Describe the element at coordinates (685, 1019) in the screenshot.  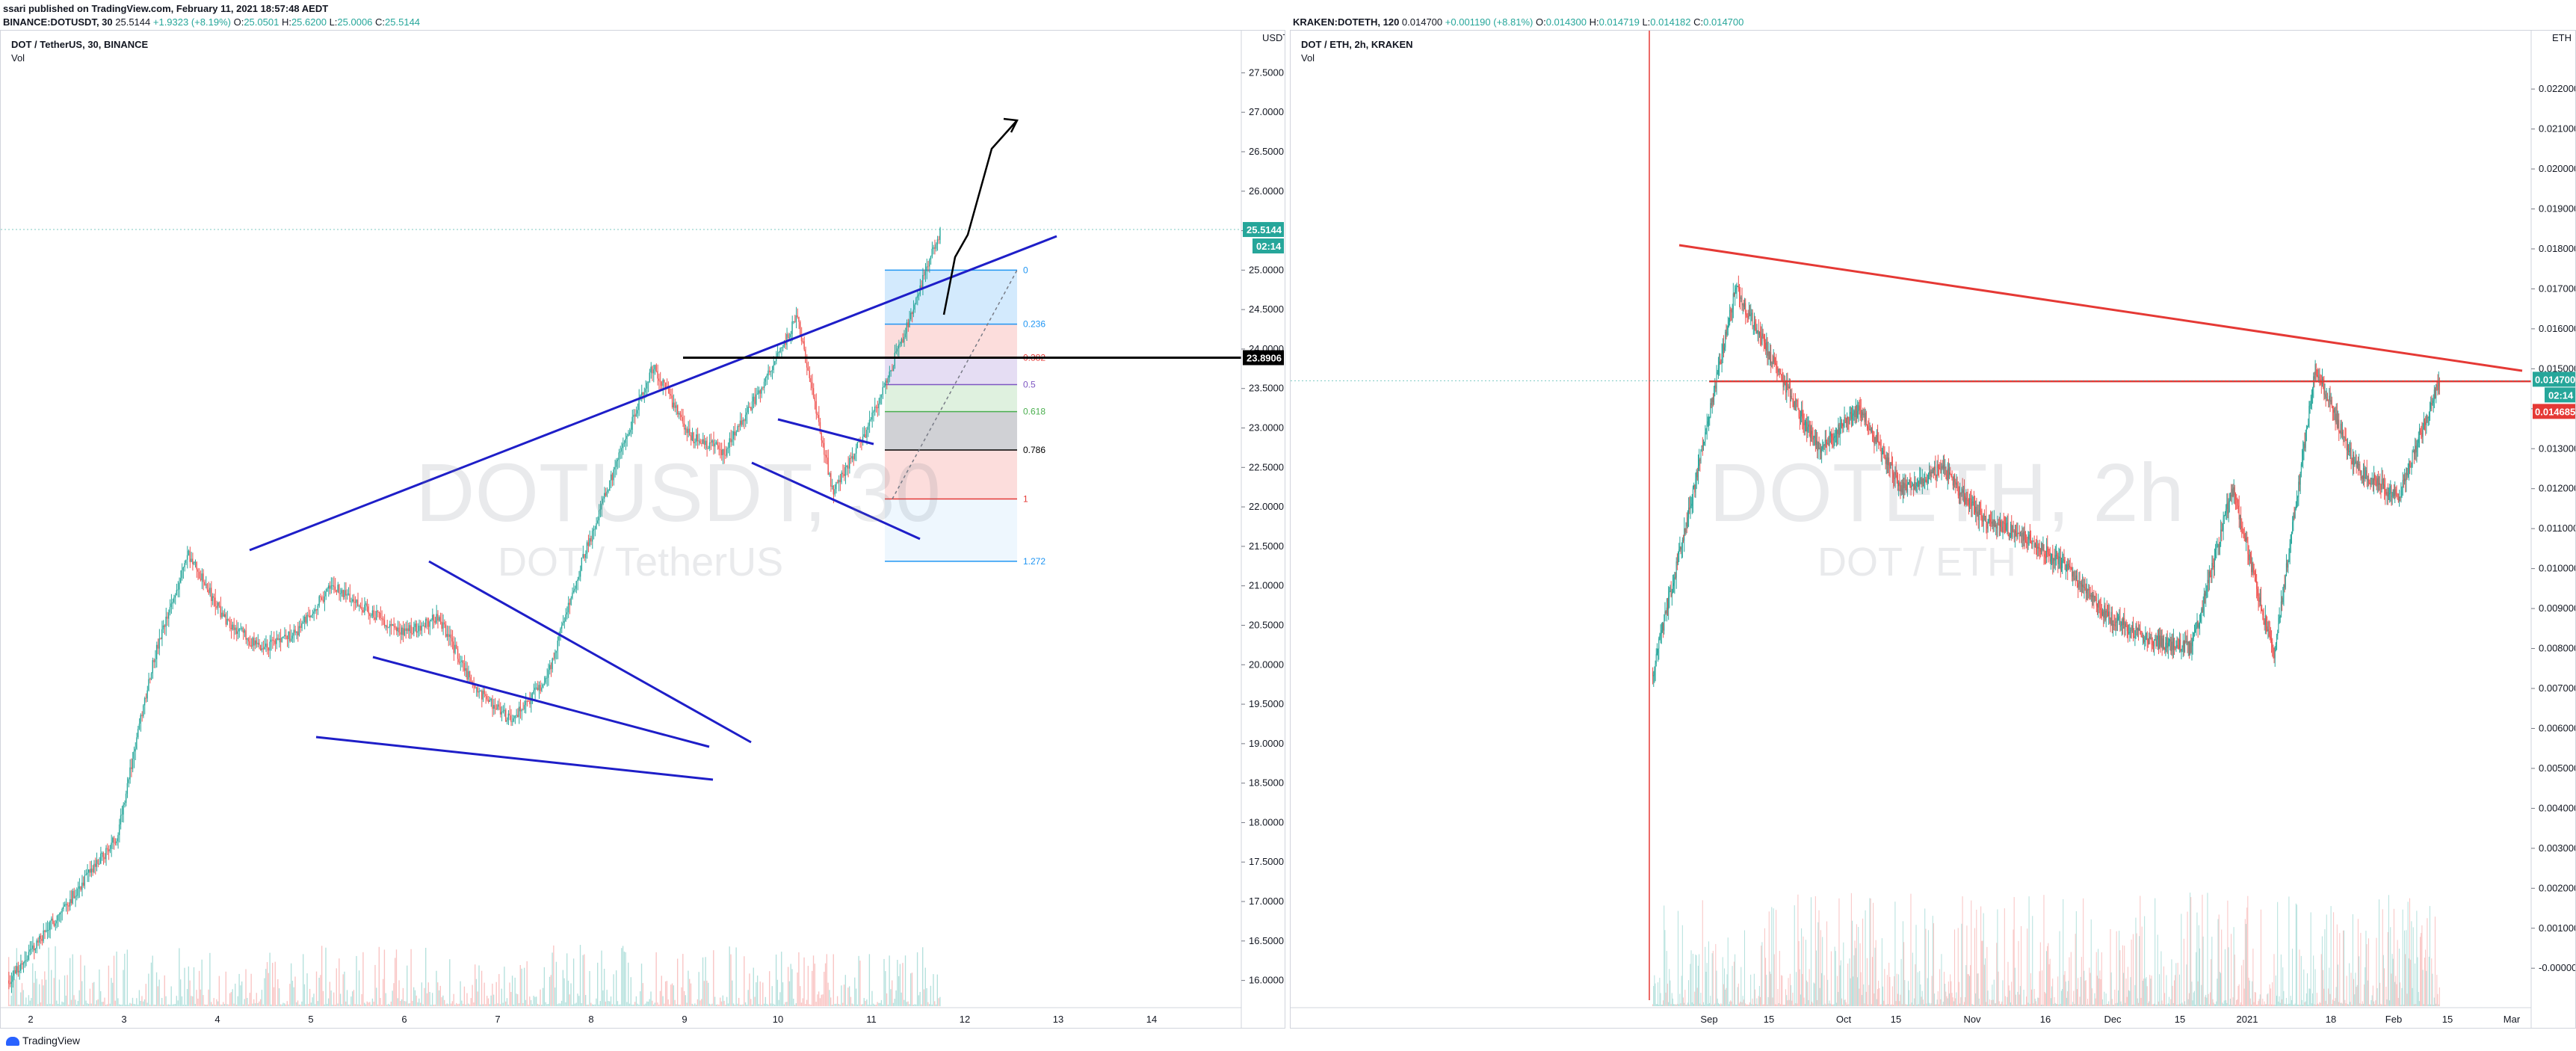
I see `time-tick-label: 9` at that location.